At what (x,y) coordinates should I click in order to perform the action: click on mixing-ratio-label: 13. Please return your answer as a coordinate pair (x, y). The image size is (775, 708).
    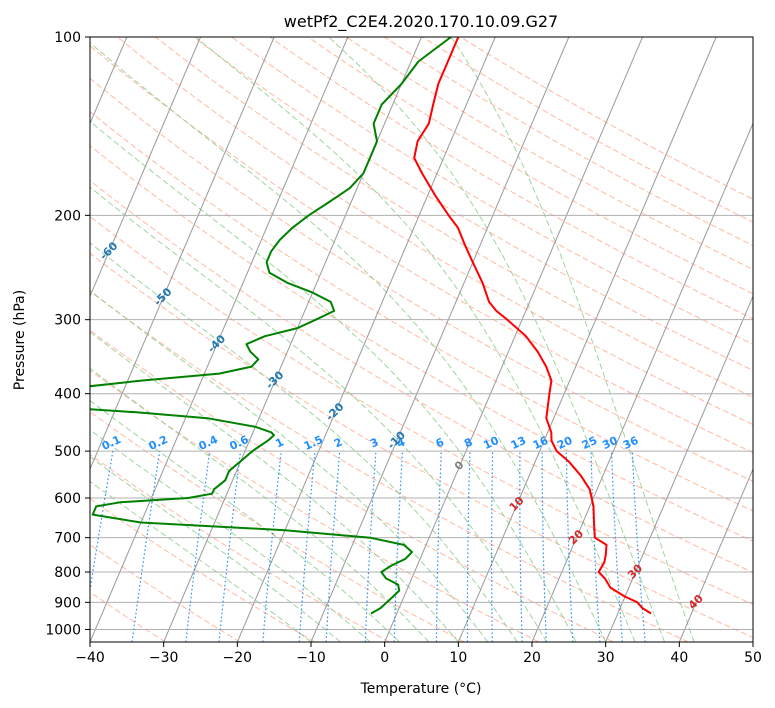
    Looking at the image, I should click on (518, 443).